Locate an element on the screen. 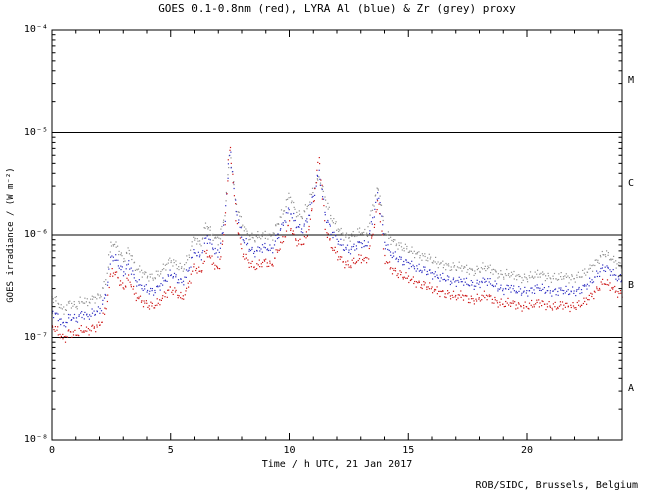 The image size is (650, 500). x-tick-label: 10 is located at coordinates (289, 450).